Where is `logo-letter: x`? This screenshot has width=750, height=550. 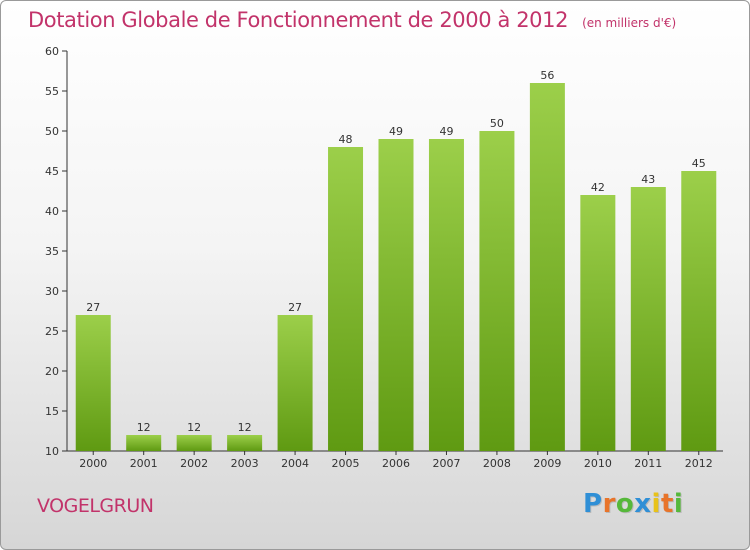
logo-letter: x is located at coordinates (643, 504).